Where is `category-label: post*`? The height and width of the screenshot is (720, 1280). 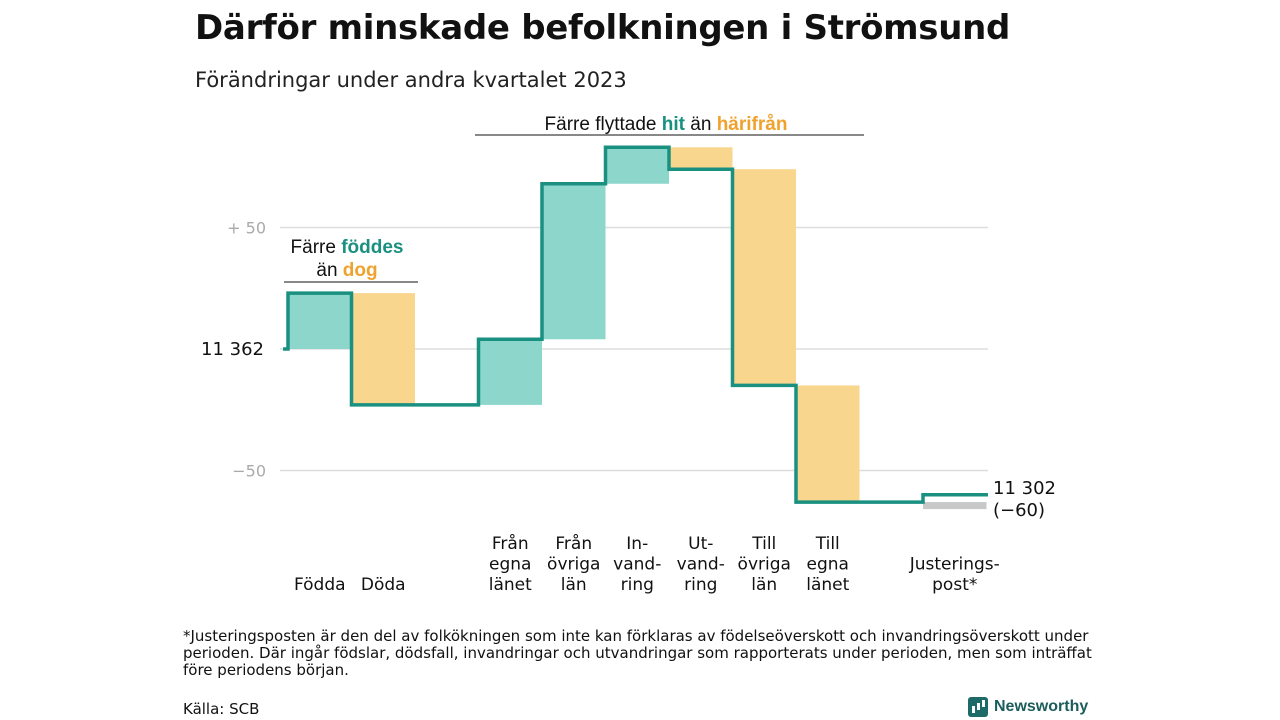
category-label: post* is located at coordinates (954, 585).